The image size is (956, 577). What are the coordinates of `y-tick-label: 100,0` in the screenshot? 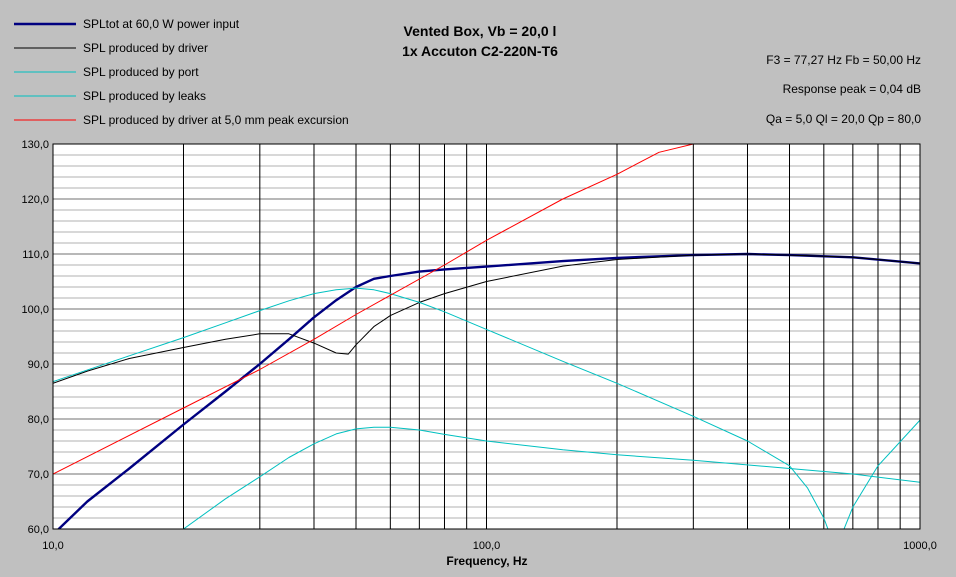 It's located at (35, 310).